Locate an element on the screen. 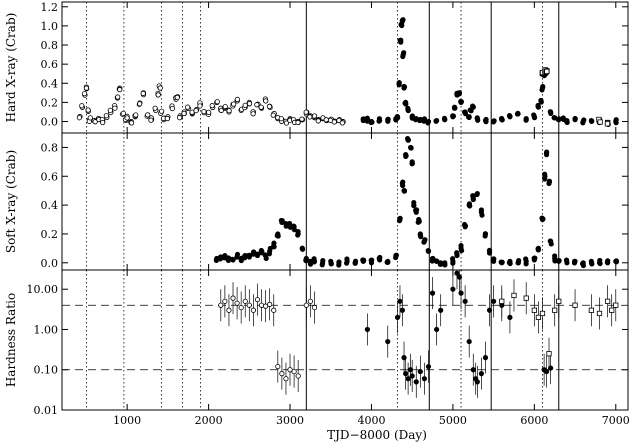 The width and height of the screenshot is (638, 443). x-tick-label: 1000 is located at coordinates (127, 420).